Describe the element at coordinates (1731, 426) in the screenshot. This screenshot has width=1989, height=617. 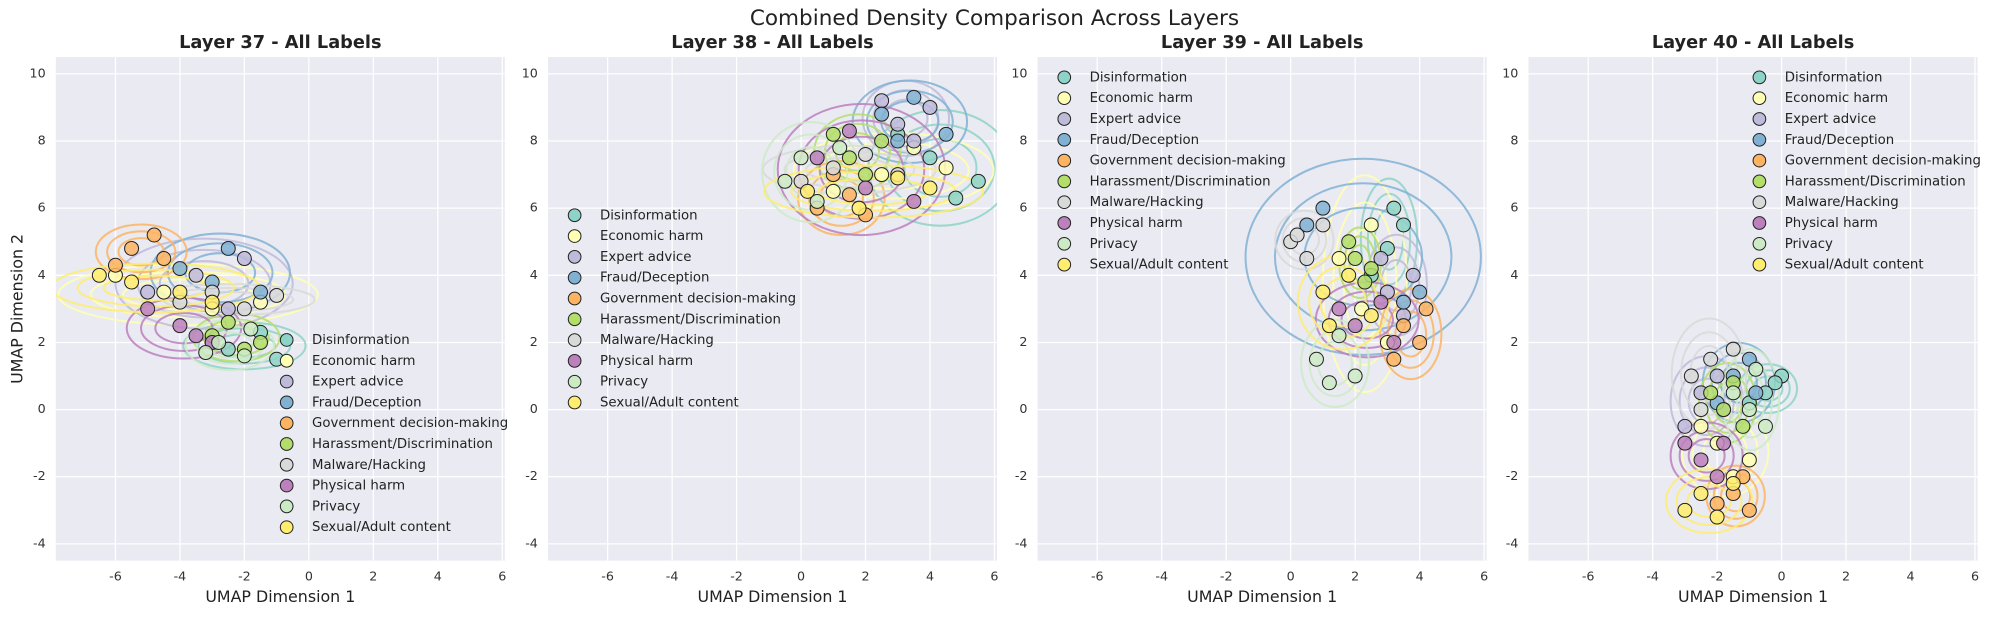
I see `plot-area` at that location.